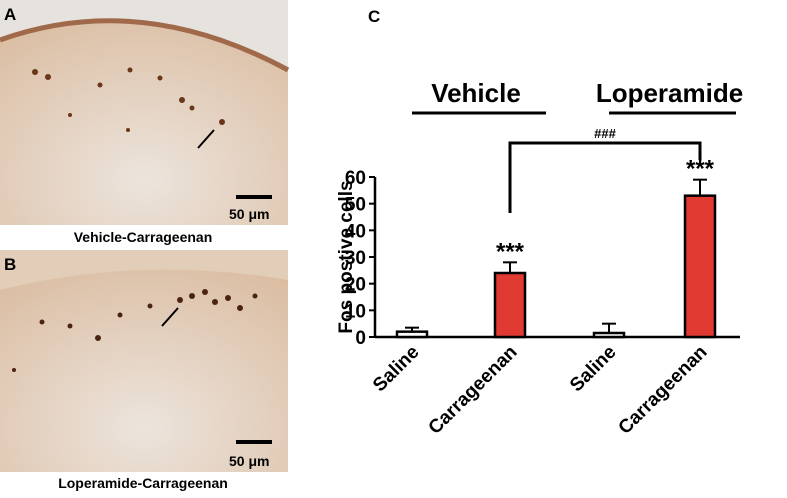  What do you see at coordinates (355, 285) in the screenshot?
I see `y-tick-label: 20` at bounding box center [355, 285].